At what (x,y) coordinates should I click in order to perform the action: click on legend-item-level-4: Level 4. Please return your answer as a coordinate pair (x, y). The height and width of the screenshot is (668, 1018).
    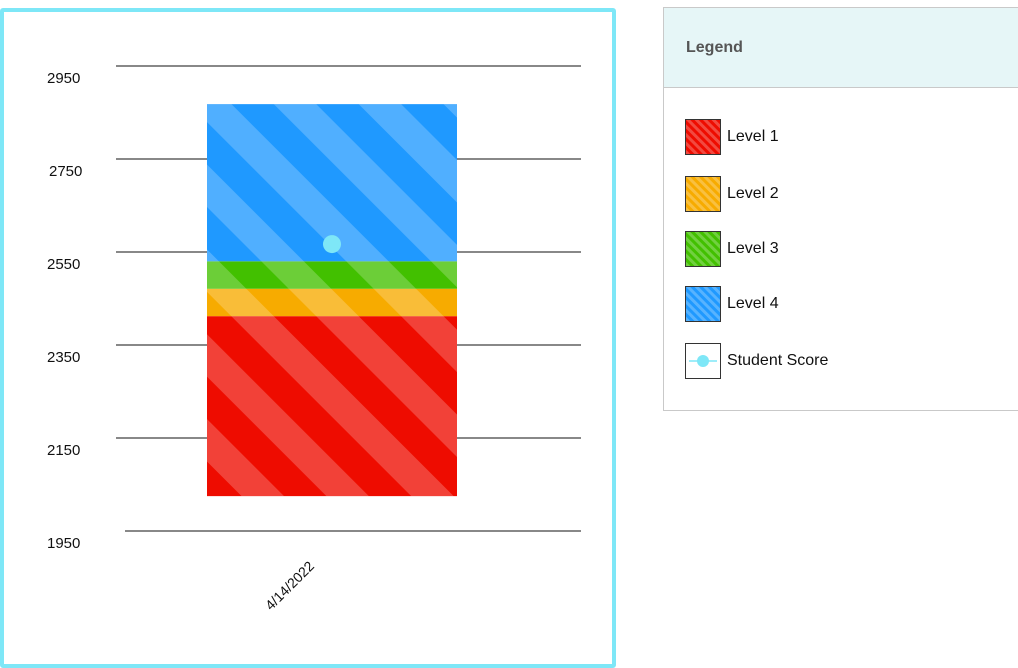
    Looking at the image, I should click on (732, 304).